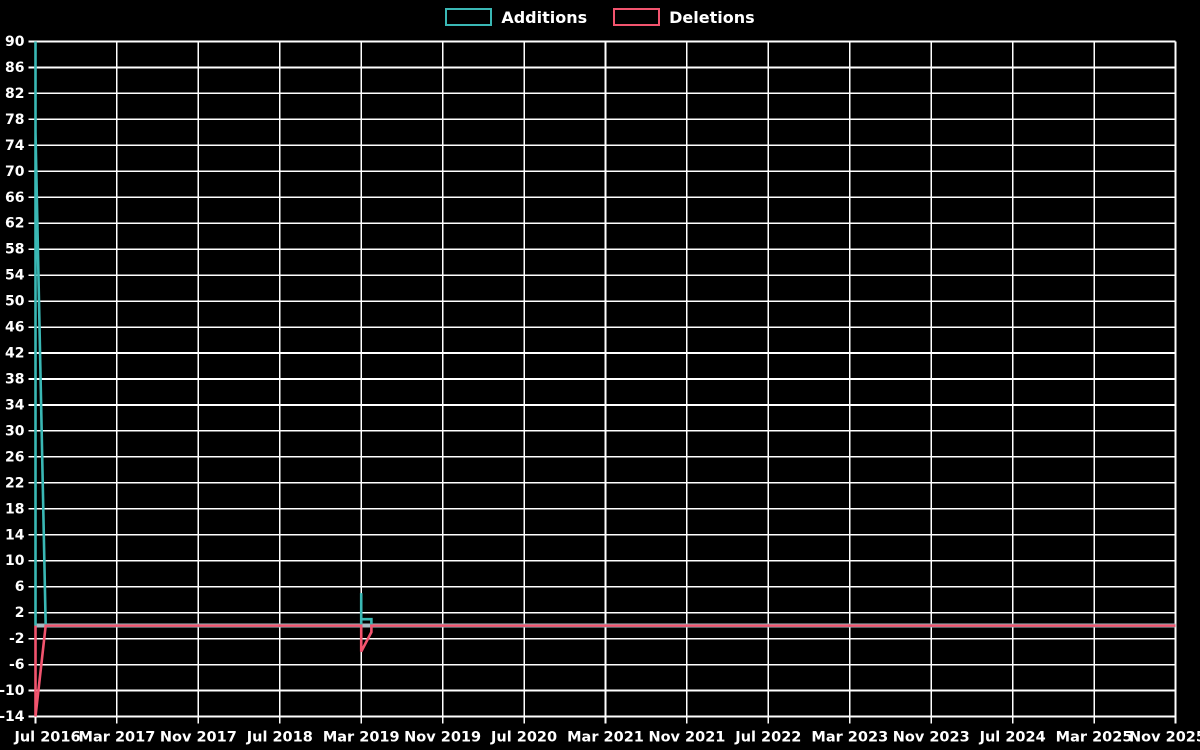 This screenshot has height=750, width=1200. I want to click on legend-label-additions: Additions, so click(544, 17).